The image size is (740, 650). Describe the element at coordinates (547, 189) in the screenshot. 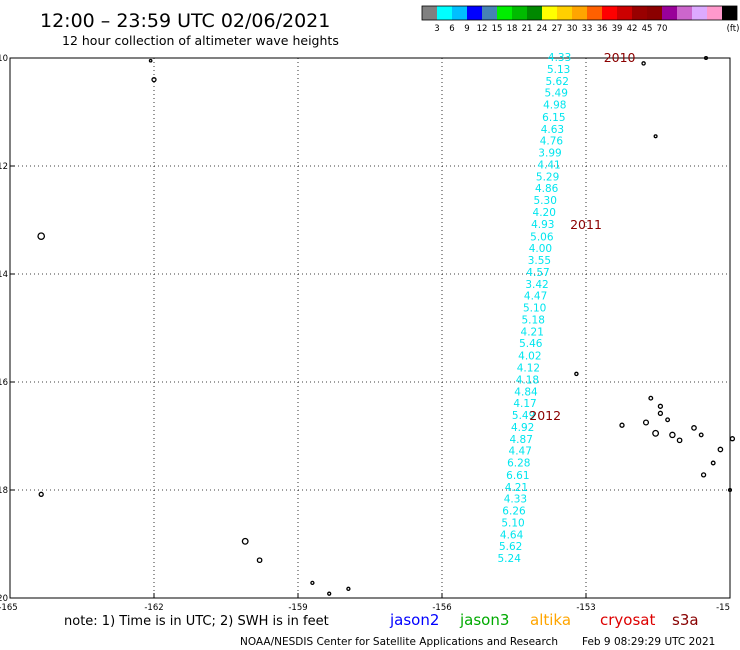

I see `swh-value-label: 4.86` at that location.